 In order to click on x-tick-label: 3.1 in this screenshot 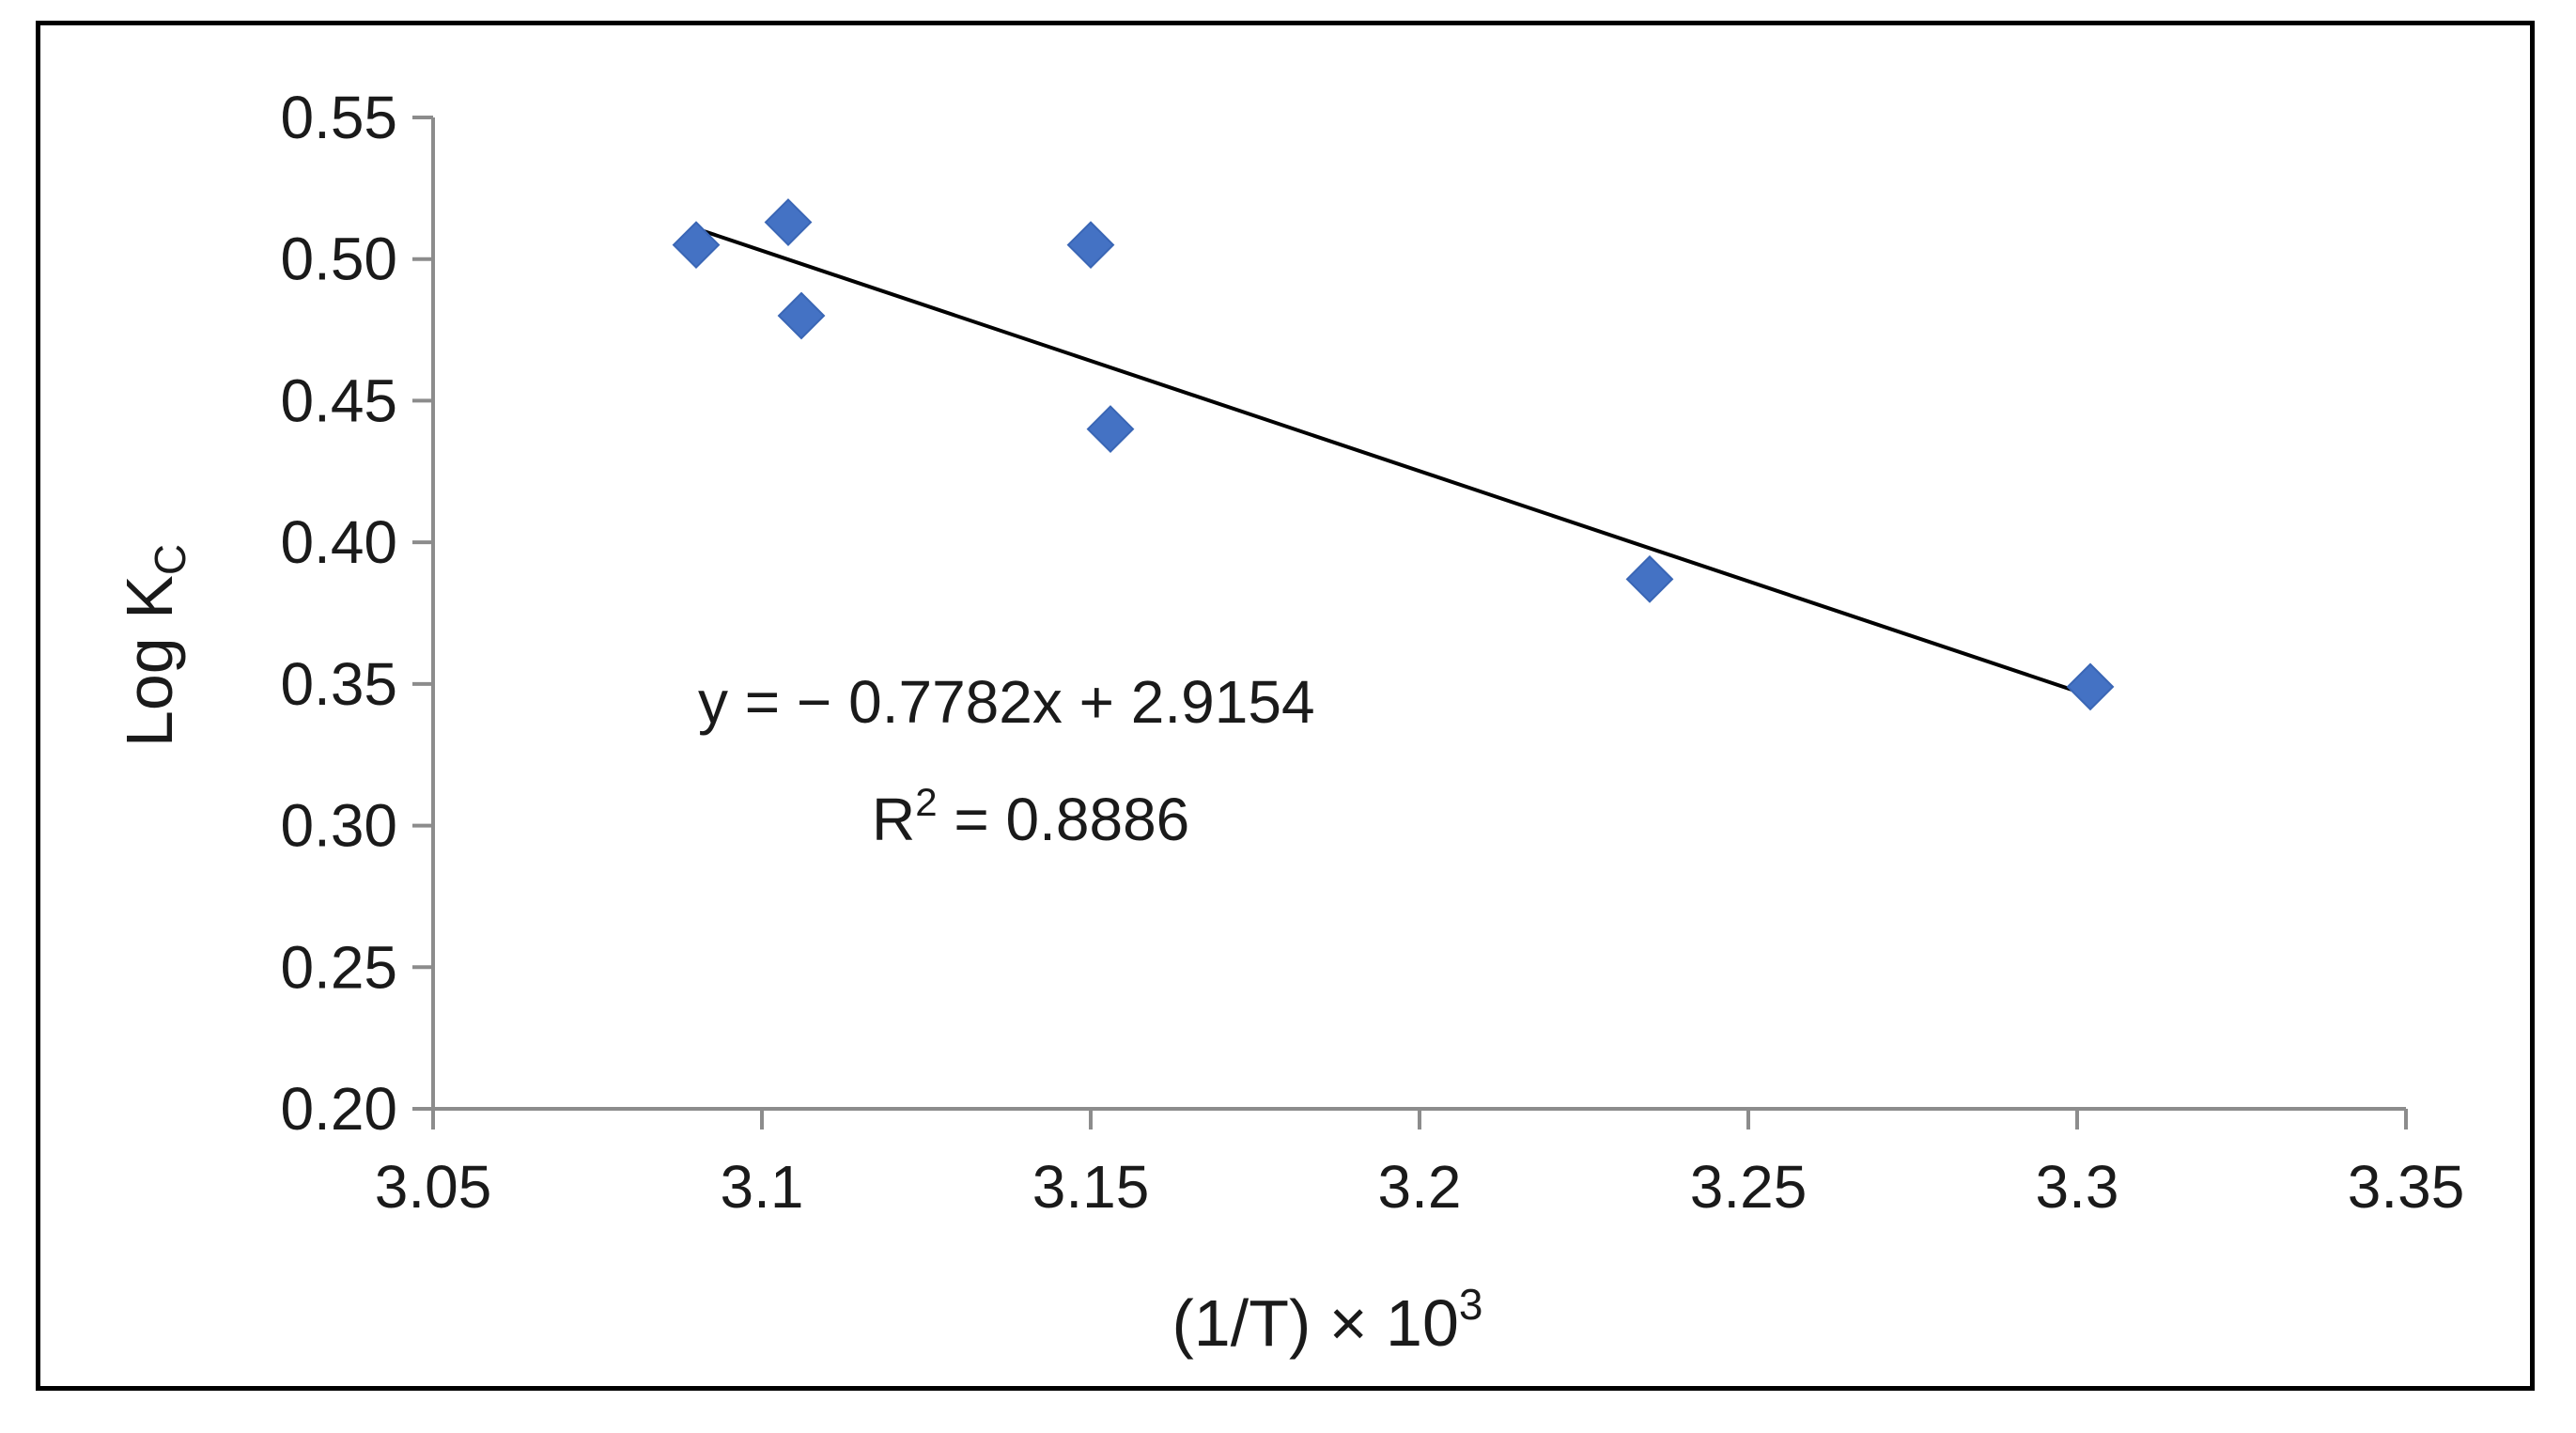, I will do `click(762, 1187)`.